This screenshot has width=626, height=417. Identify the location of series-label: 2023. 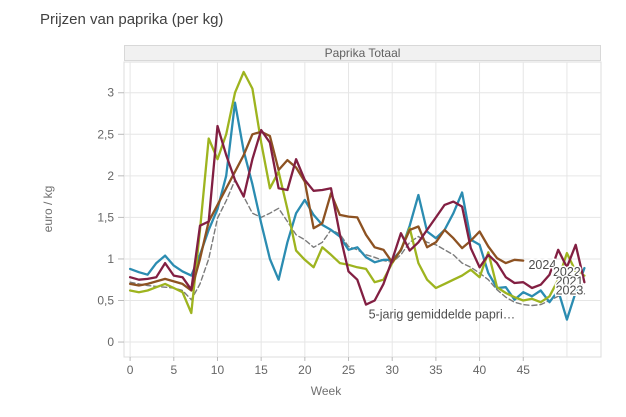
(570, 291).